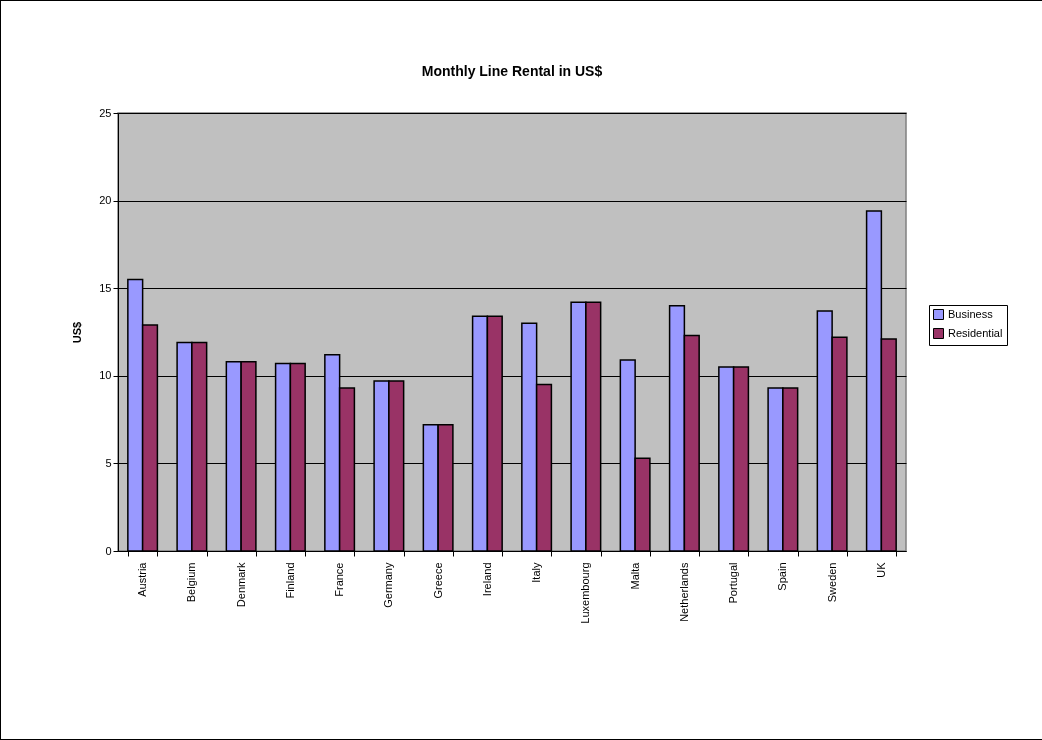 This screenshot has width=1042, height=740. What do you see at coordinates (105, 375) in the screenshot?
I see `y-tick-label: 10` at bounding box center [105, 375].